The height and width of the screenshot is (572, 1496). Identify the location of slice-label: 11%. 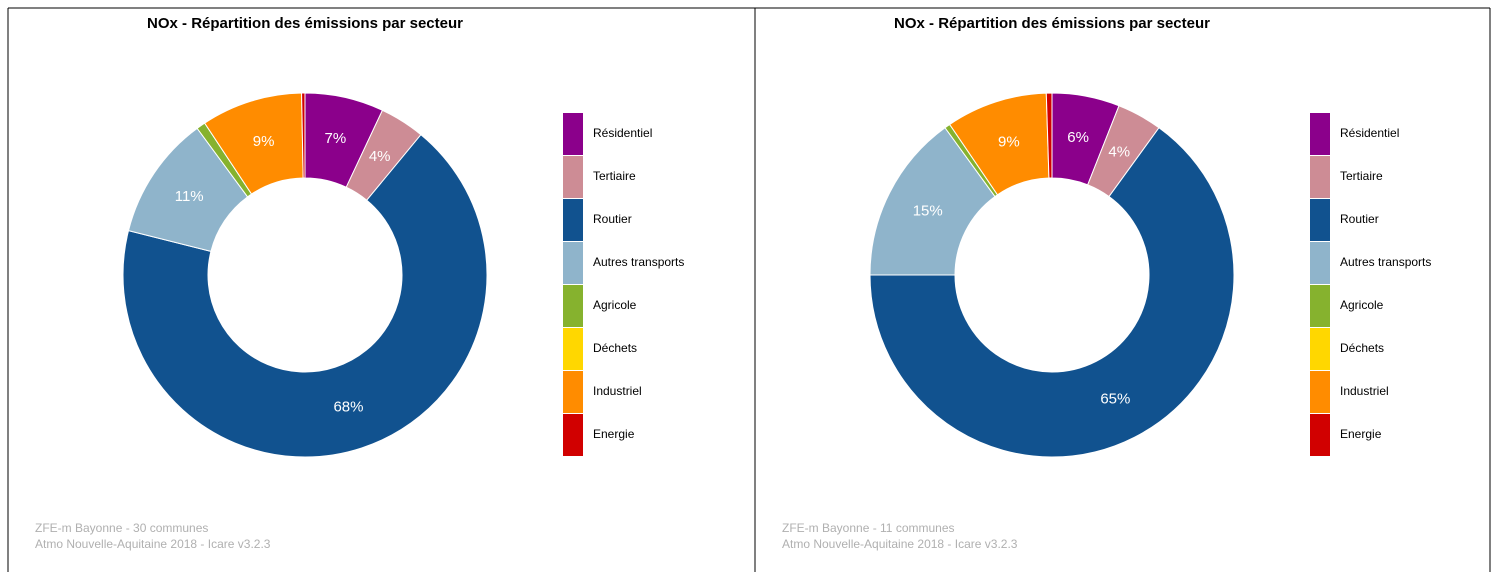
(189, 196).